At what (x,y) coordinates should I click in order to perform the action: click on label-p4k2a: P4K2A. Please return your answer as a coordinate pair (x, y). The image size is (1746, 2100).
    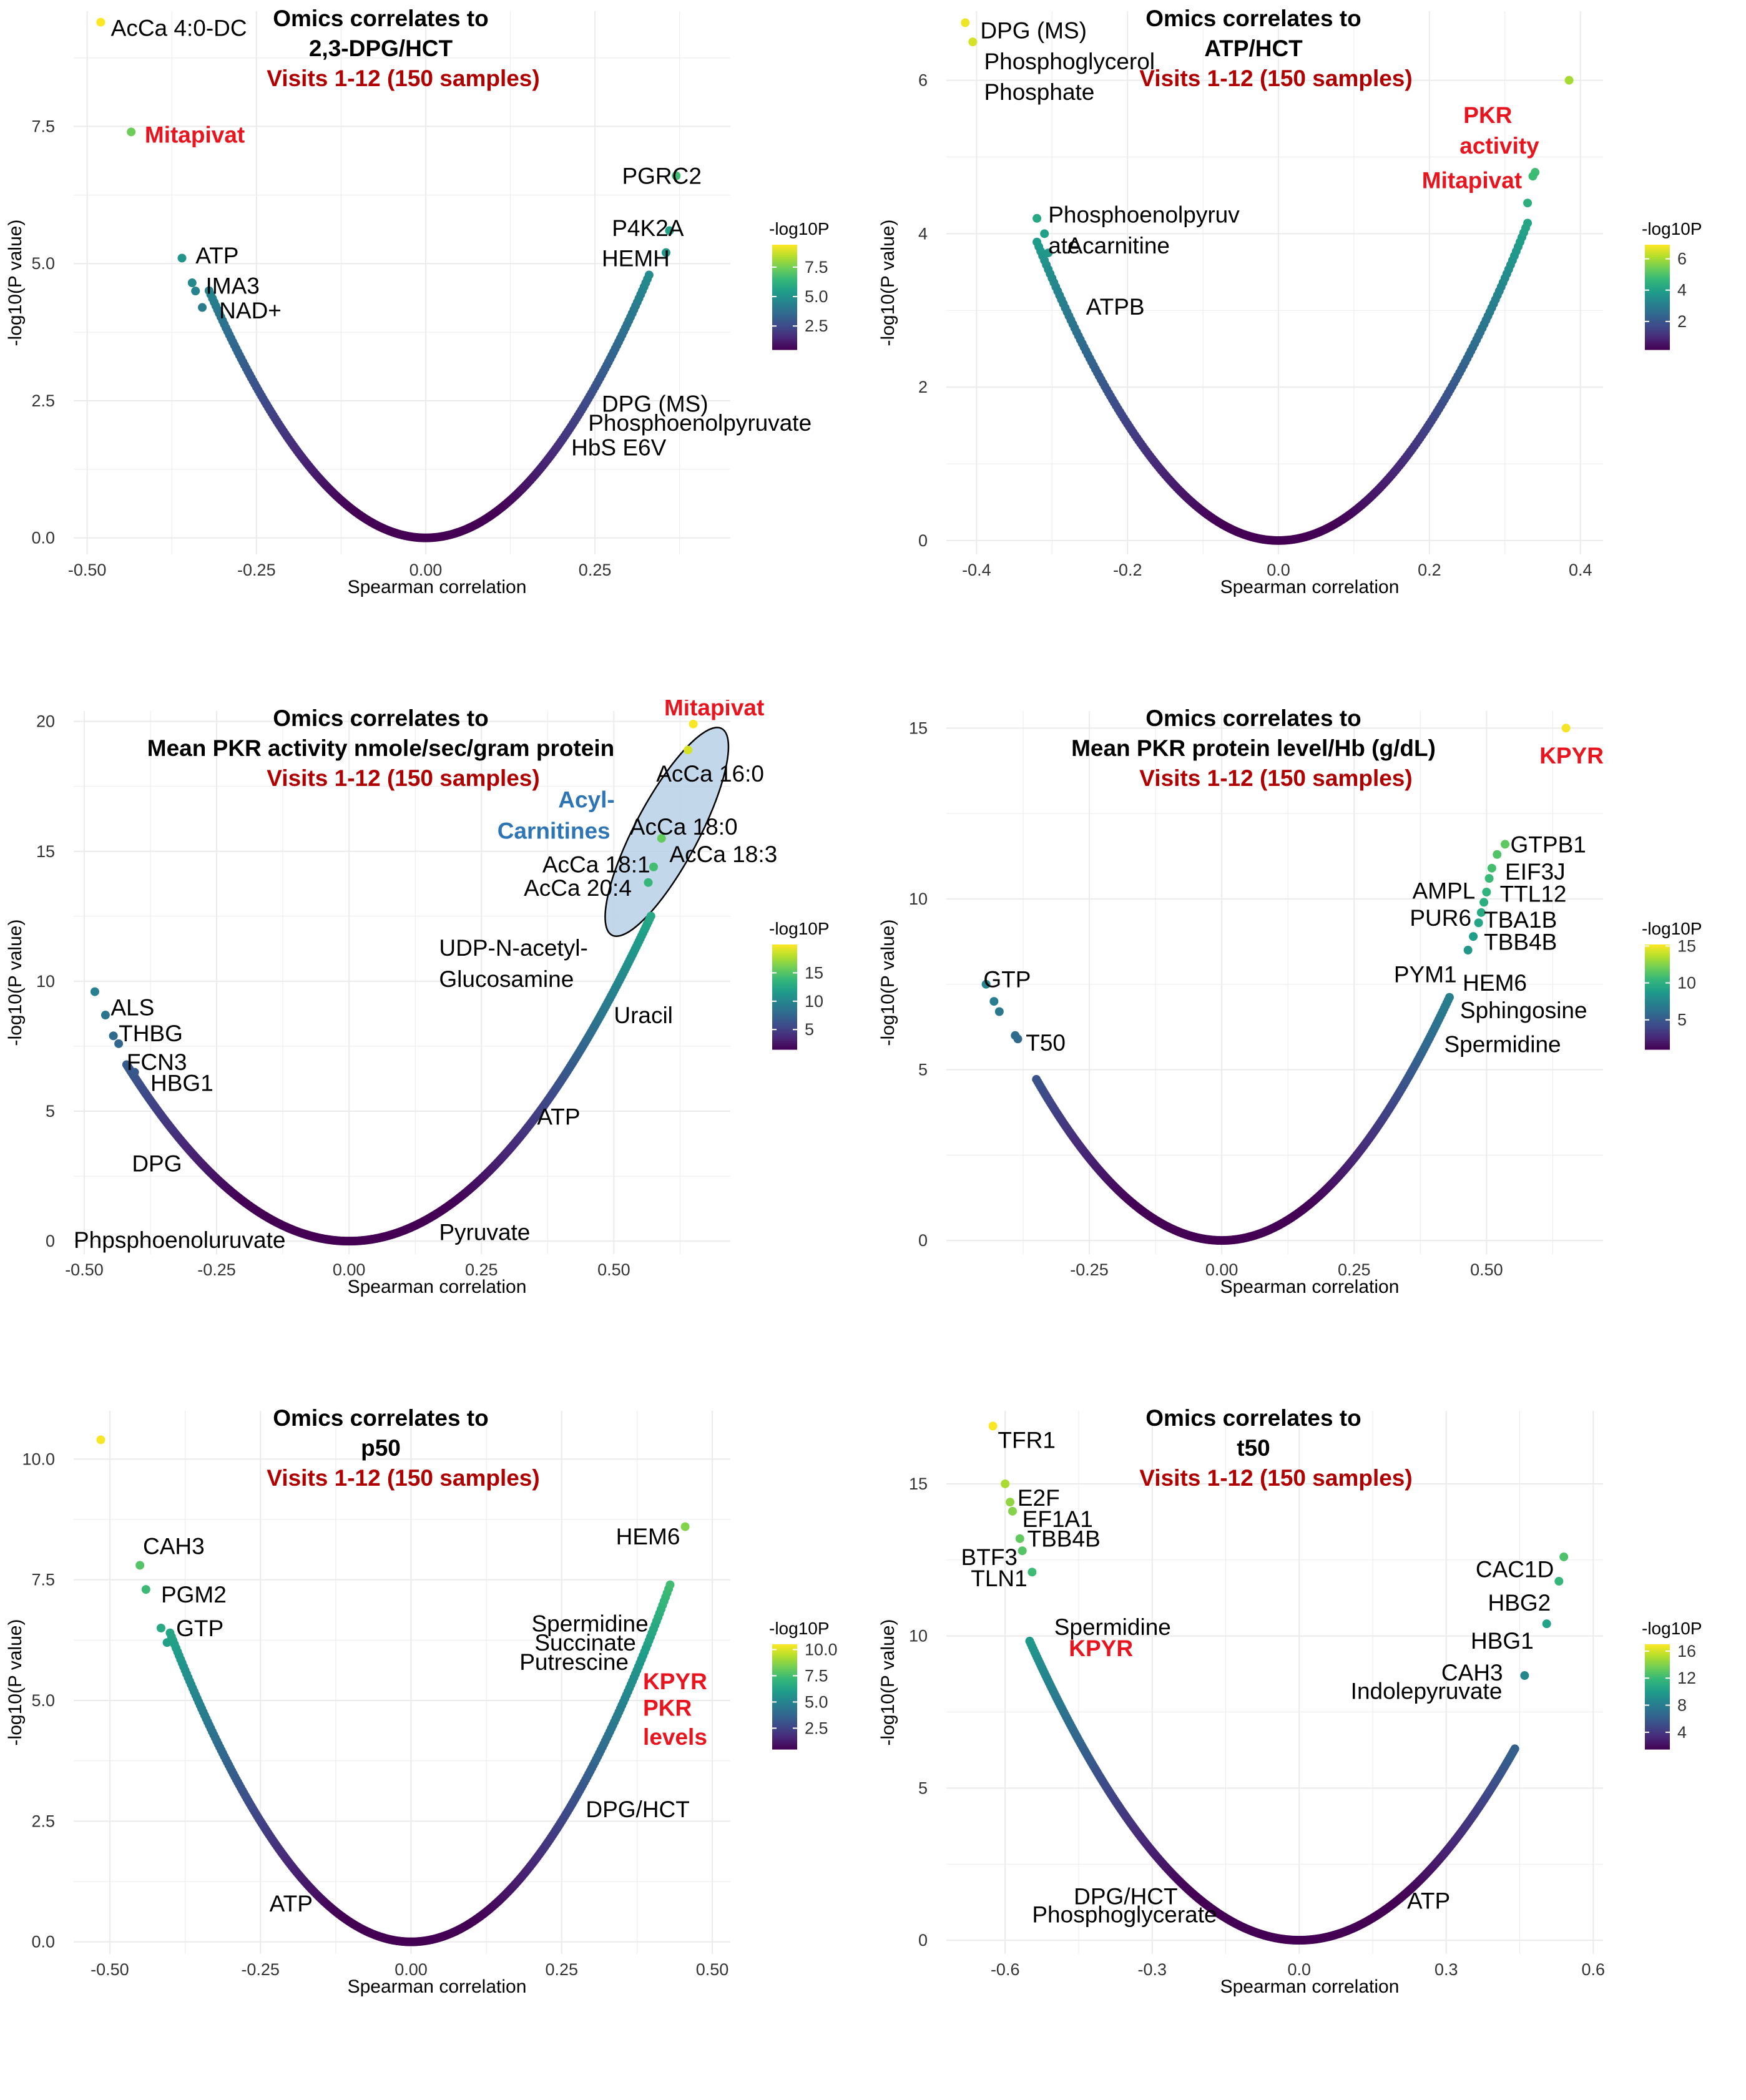
    Looking at the image, I should click on (648, 228).